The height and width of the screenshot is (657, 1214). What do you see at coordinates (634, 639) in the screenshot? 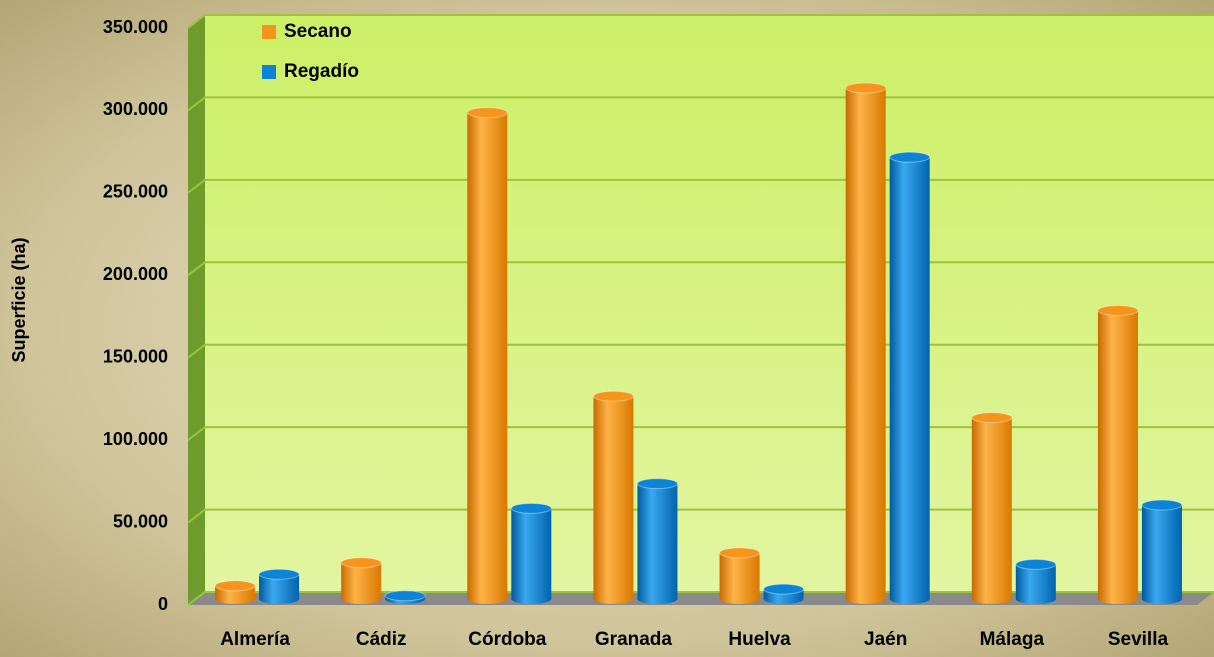
I see `x-tick-label: Granada` at bounding box center [634, 639].